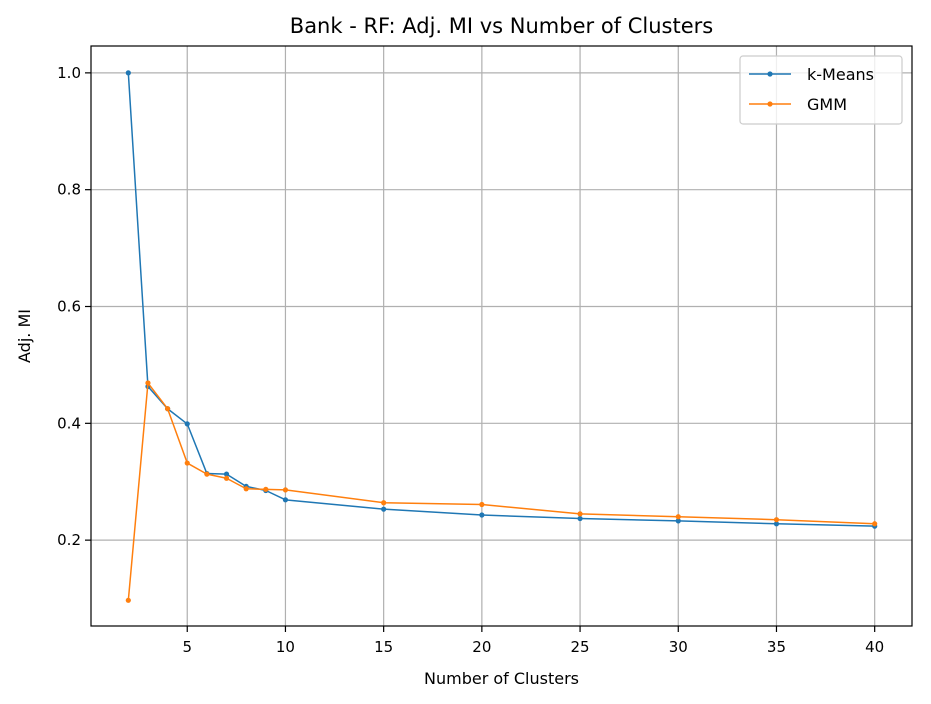 This screenshot has width=931, height=704. Describe the element at coordinates (24, 336) in the screenshot. I see `y-axis-label: Adj. MI` at that location.